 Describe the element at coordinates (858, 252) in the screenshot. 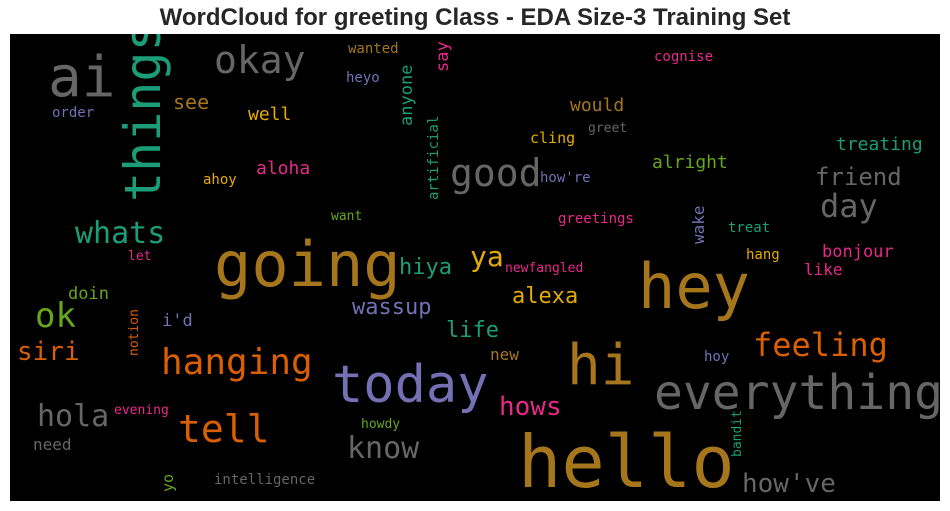

I see `word-bonjour: bonjour` at that location.